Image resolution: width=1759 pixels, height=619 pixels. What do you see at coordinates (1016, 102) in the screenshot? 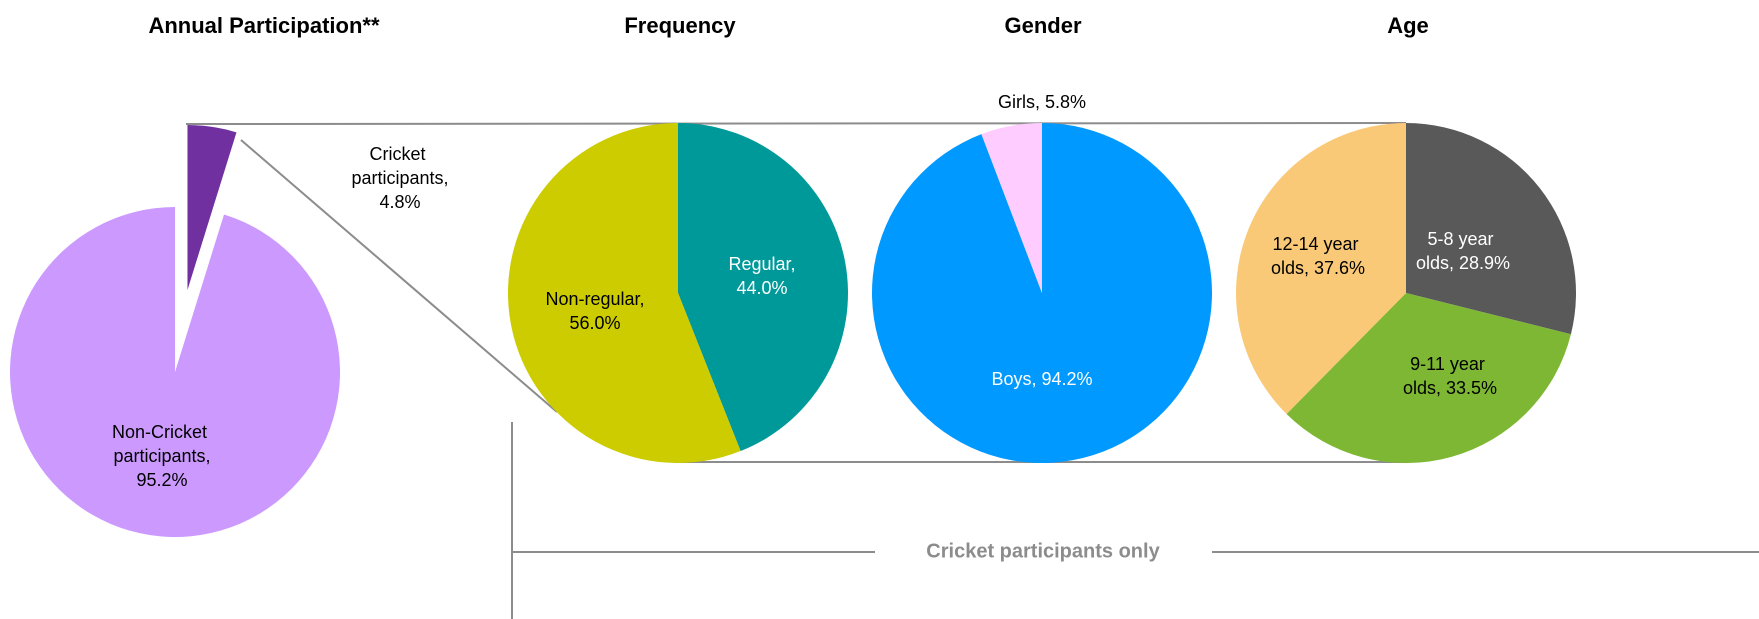
I see `category-label: Girls` at bounding box center [1016, 102].